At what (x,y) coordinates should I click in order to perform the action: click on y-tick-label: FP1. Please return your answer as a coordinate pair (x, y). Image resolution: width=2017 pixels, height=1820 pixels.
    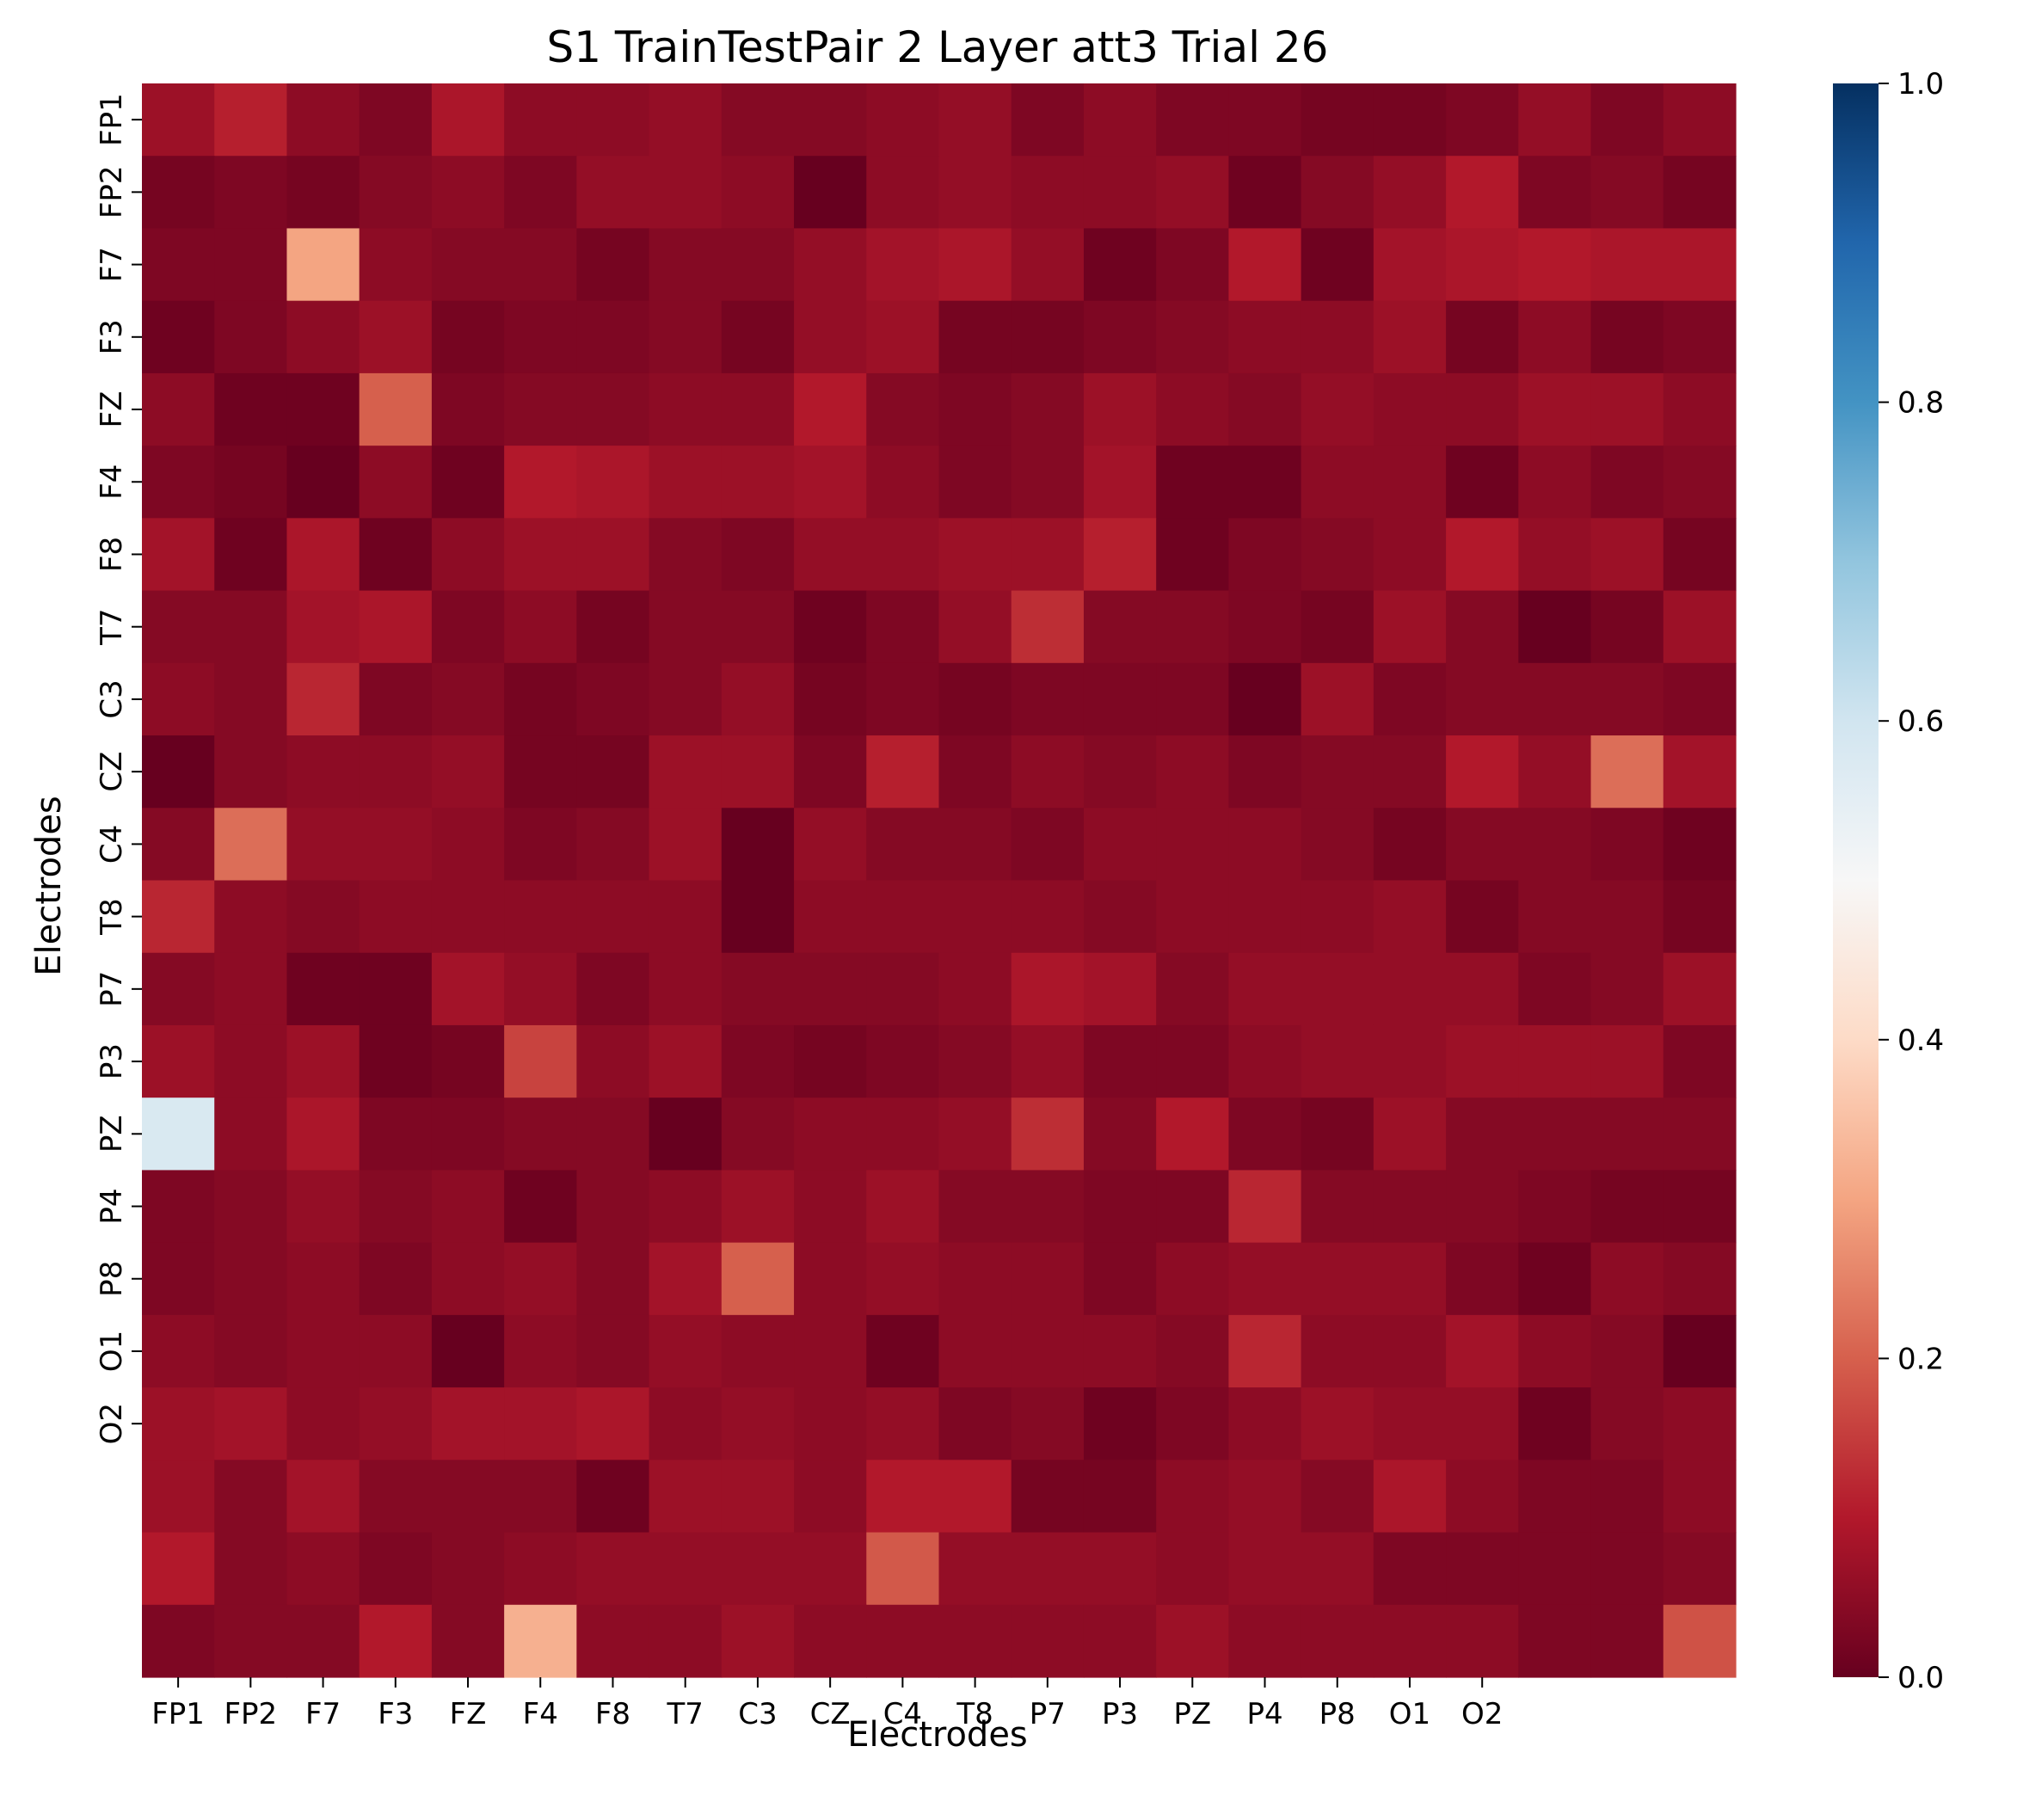
    Looking at the image, I should click on (112, 119).